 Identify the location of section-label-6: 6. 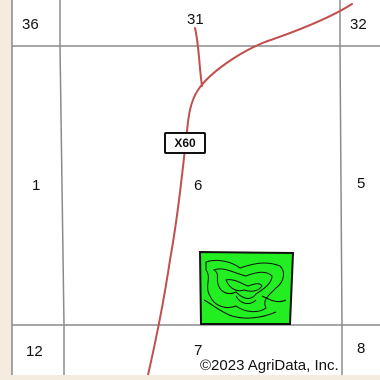
(198, 185).